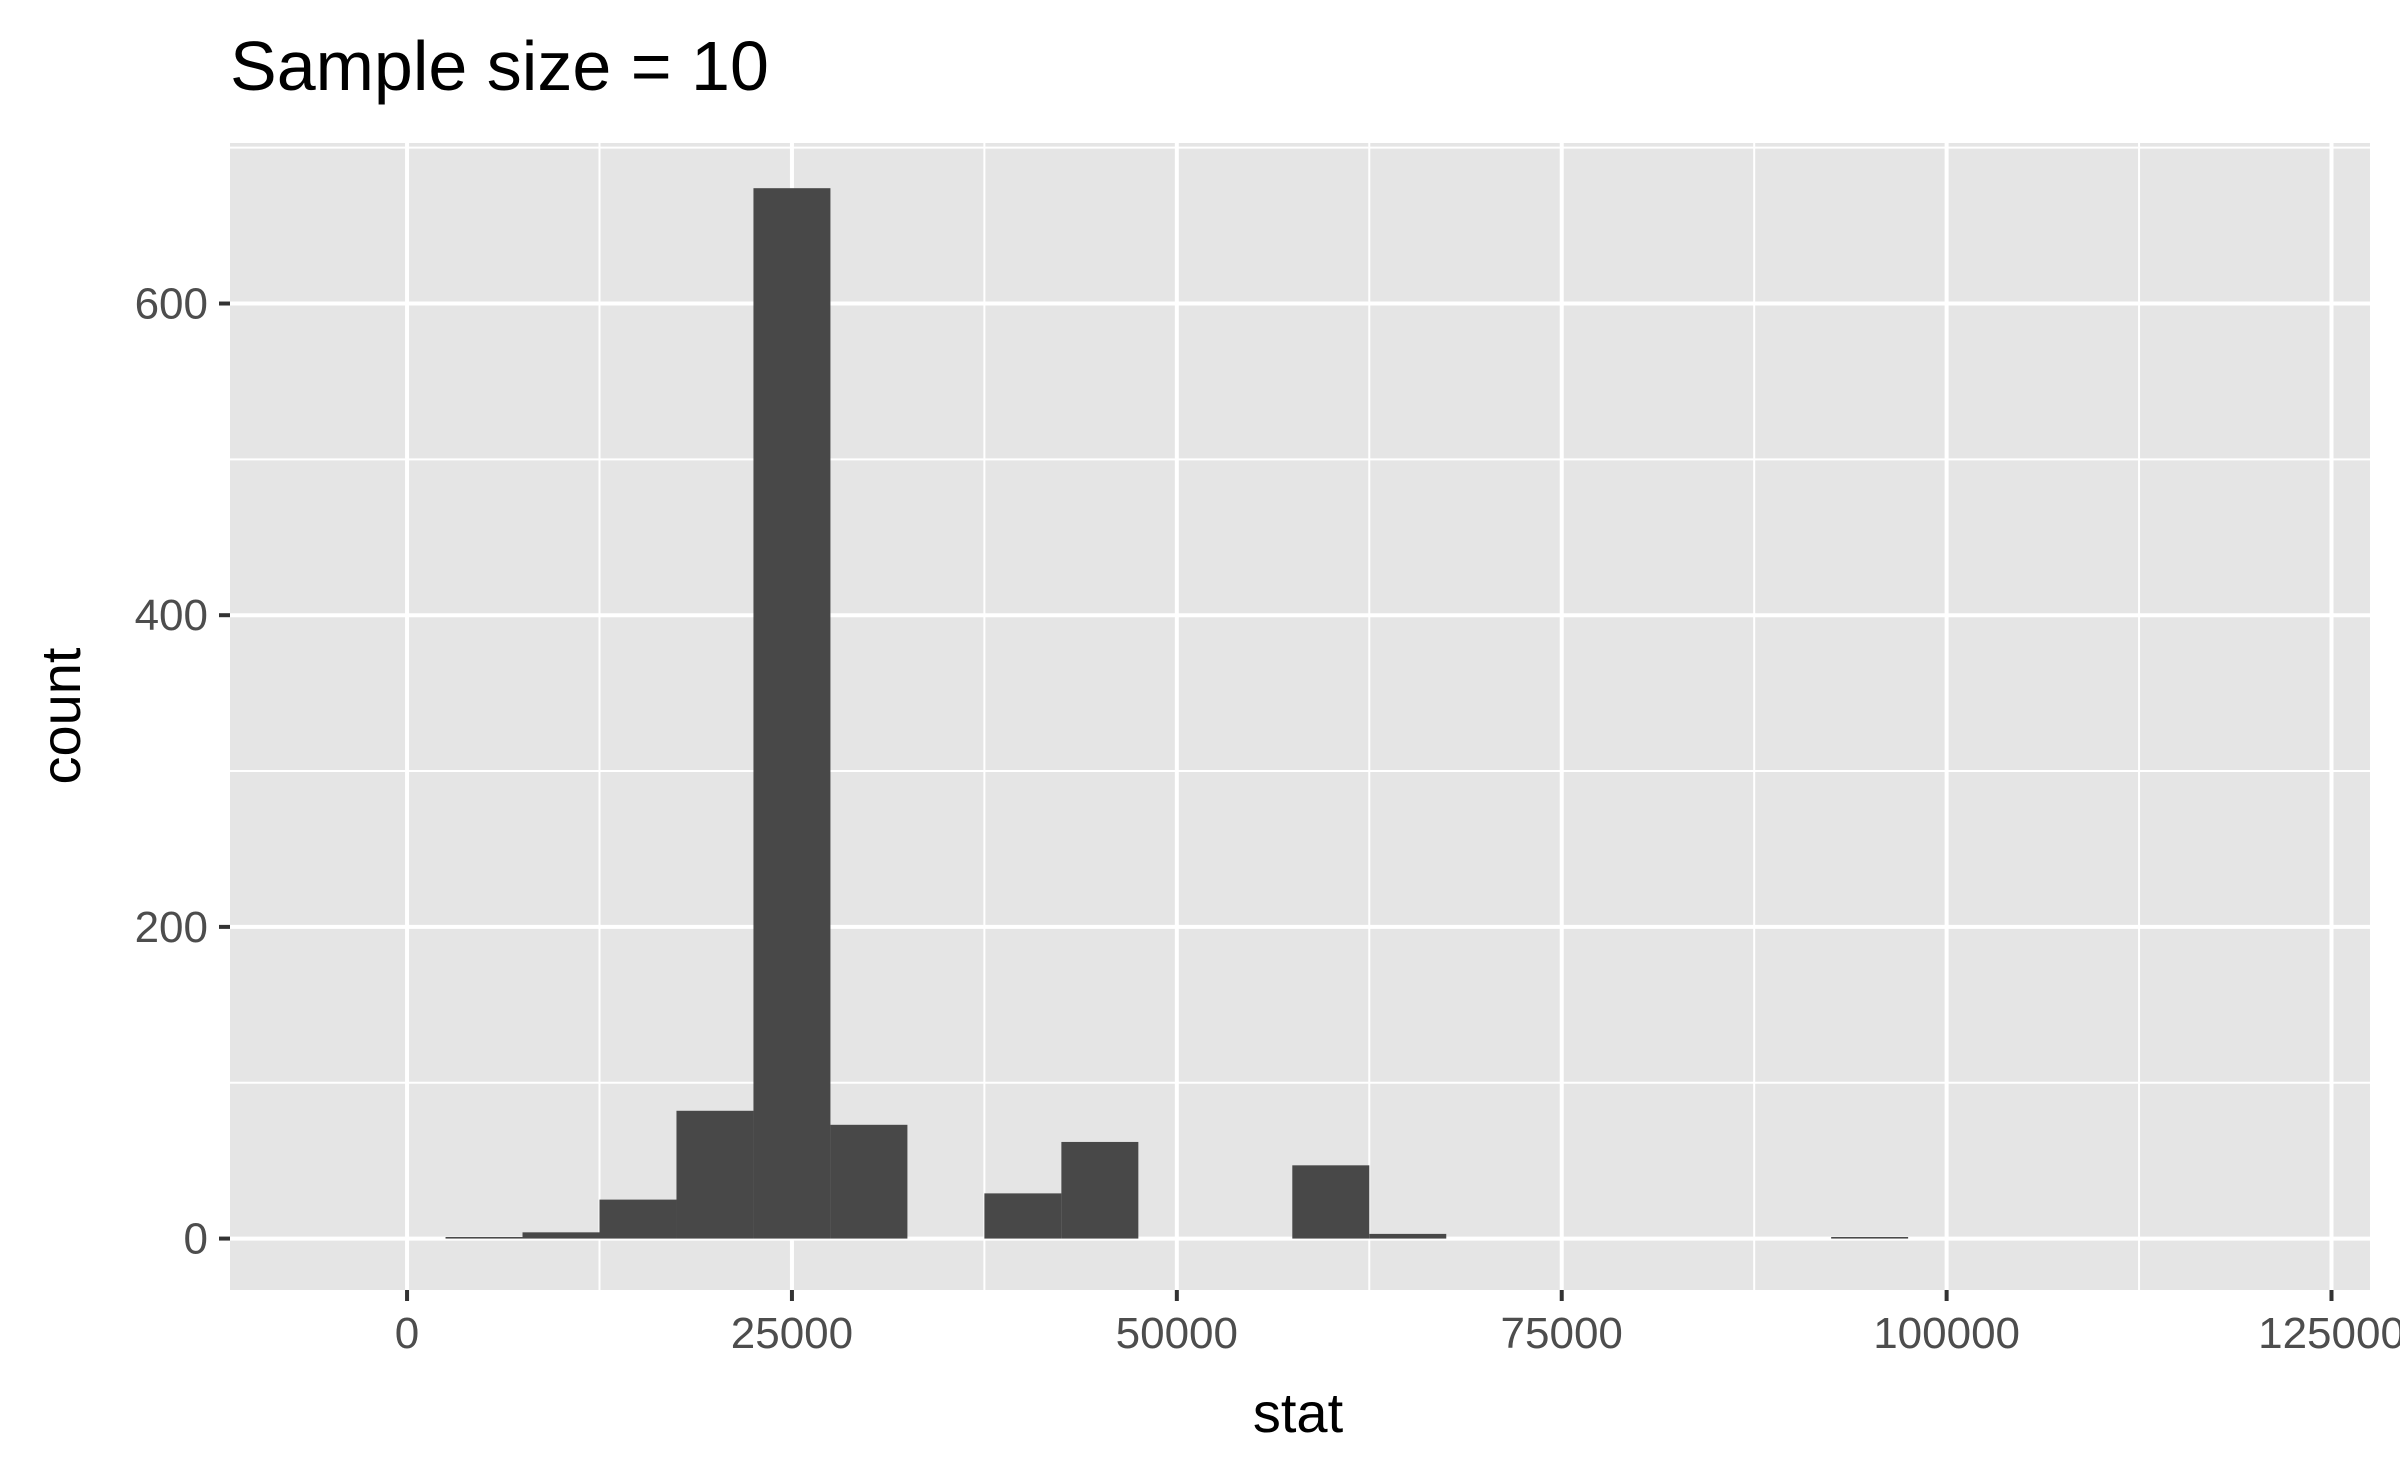  Describe the element at coordinates (792, 1333) in the screenshot. I see `x-tick-label: 25000` at that location.